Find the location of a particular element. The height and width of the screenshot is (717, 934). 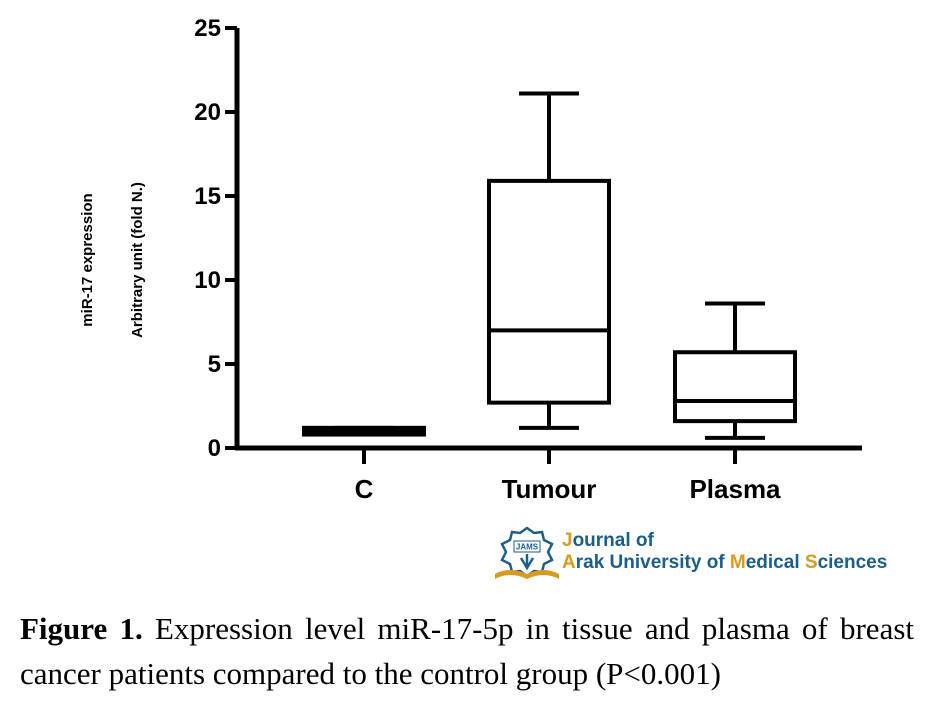

journal-emblem-icon: JAMS is located at coordinates (527, 552).